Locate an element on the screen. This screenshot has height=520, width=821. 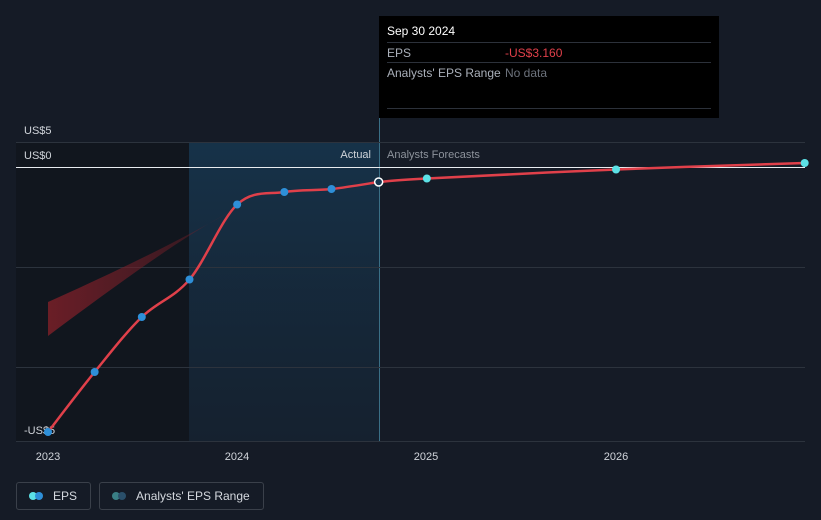
tooltip-row-eps: EPS -US$3.160 is located at coordinates (549, 52).